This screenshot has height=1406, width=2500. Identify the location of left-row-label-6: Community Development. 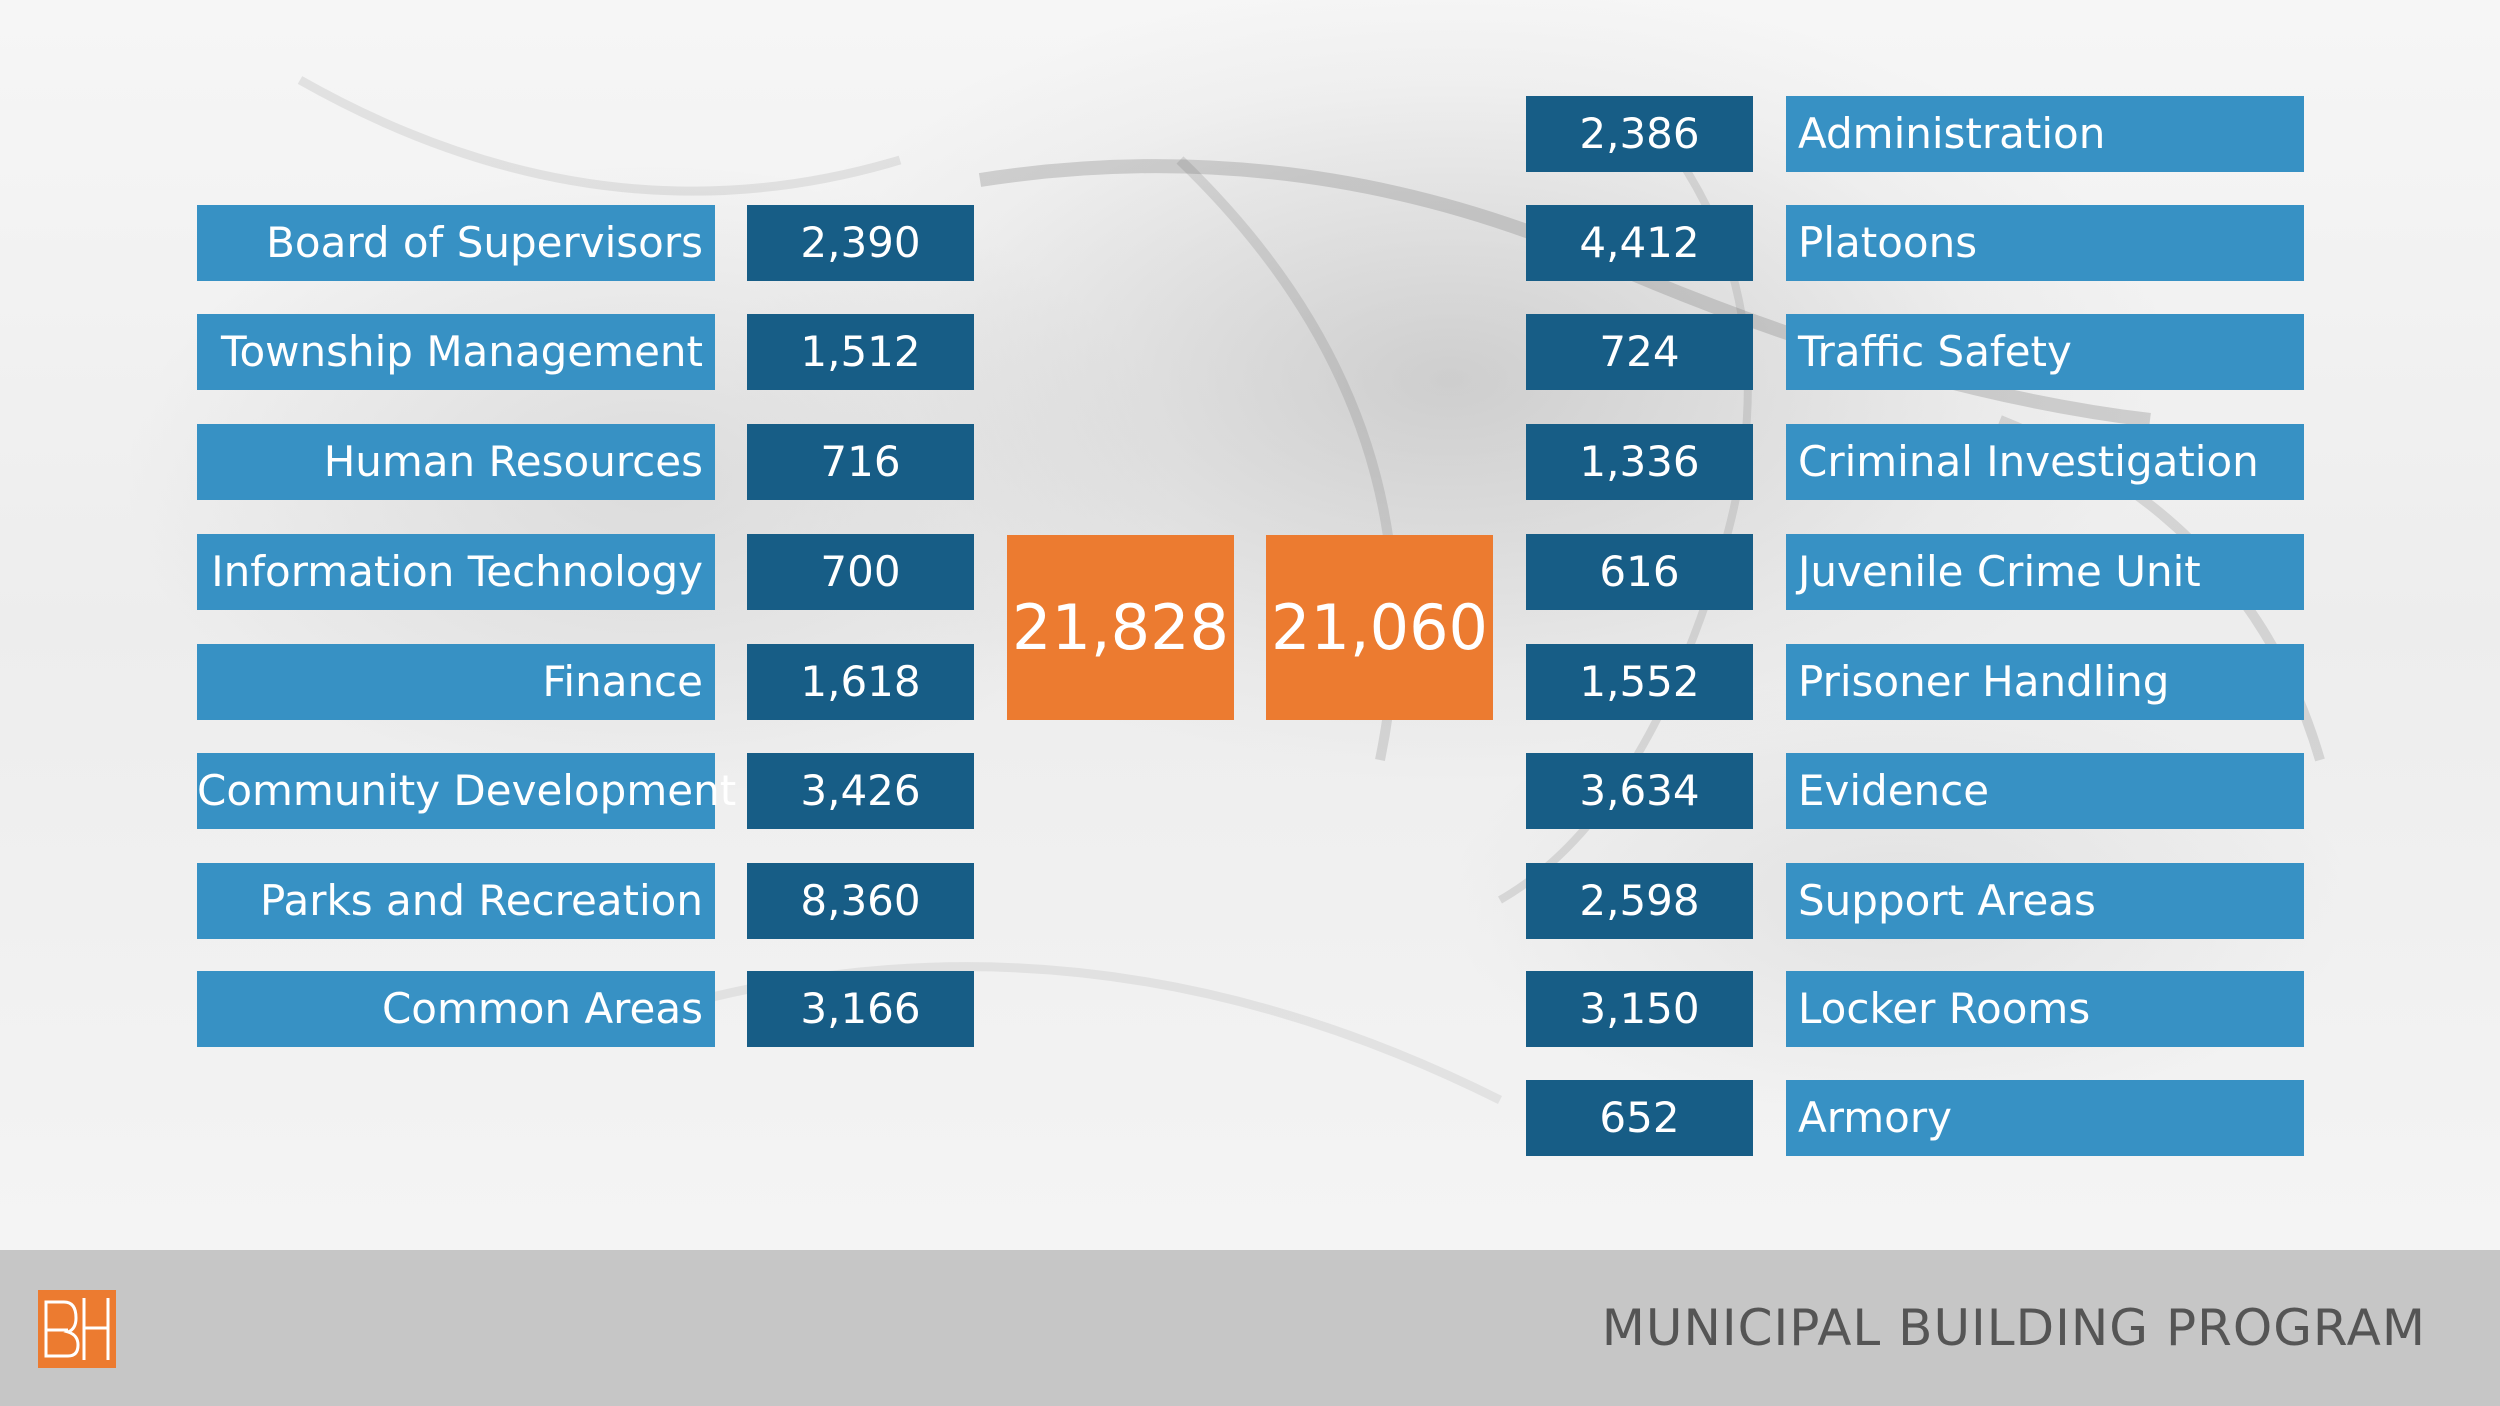
(466, 791).